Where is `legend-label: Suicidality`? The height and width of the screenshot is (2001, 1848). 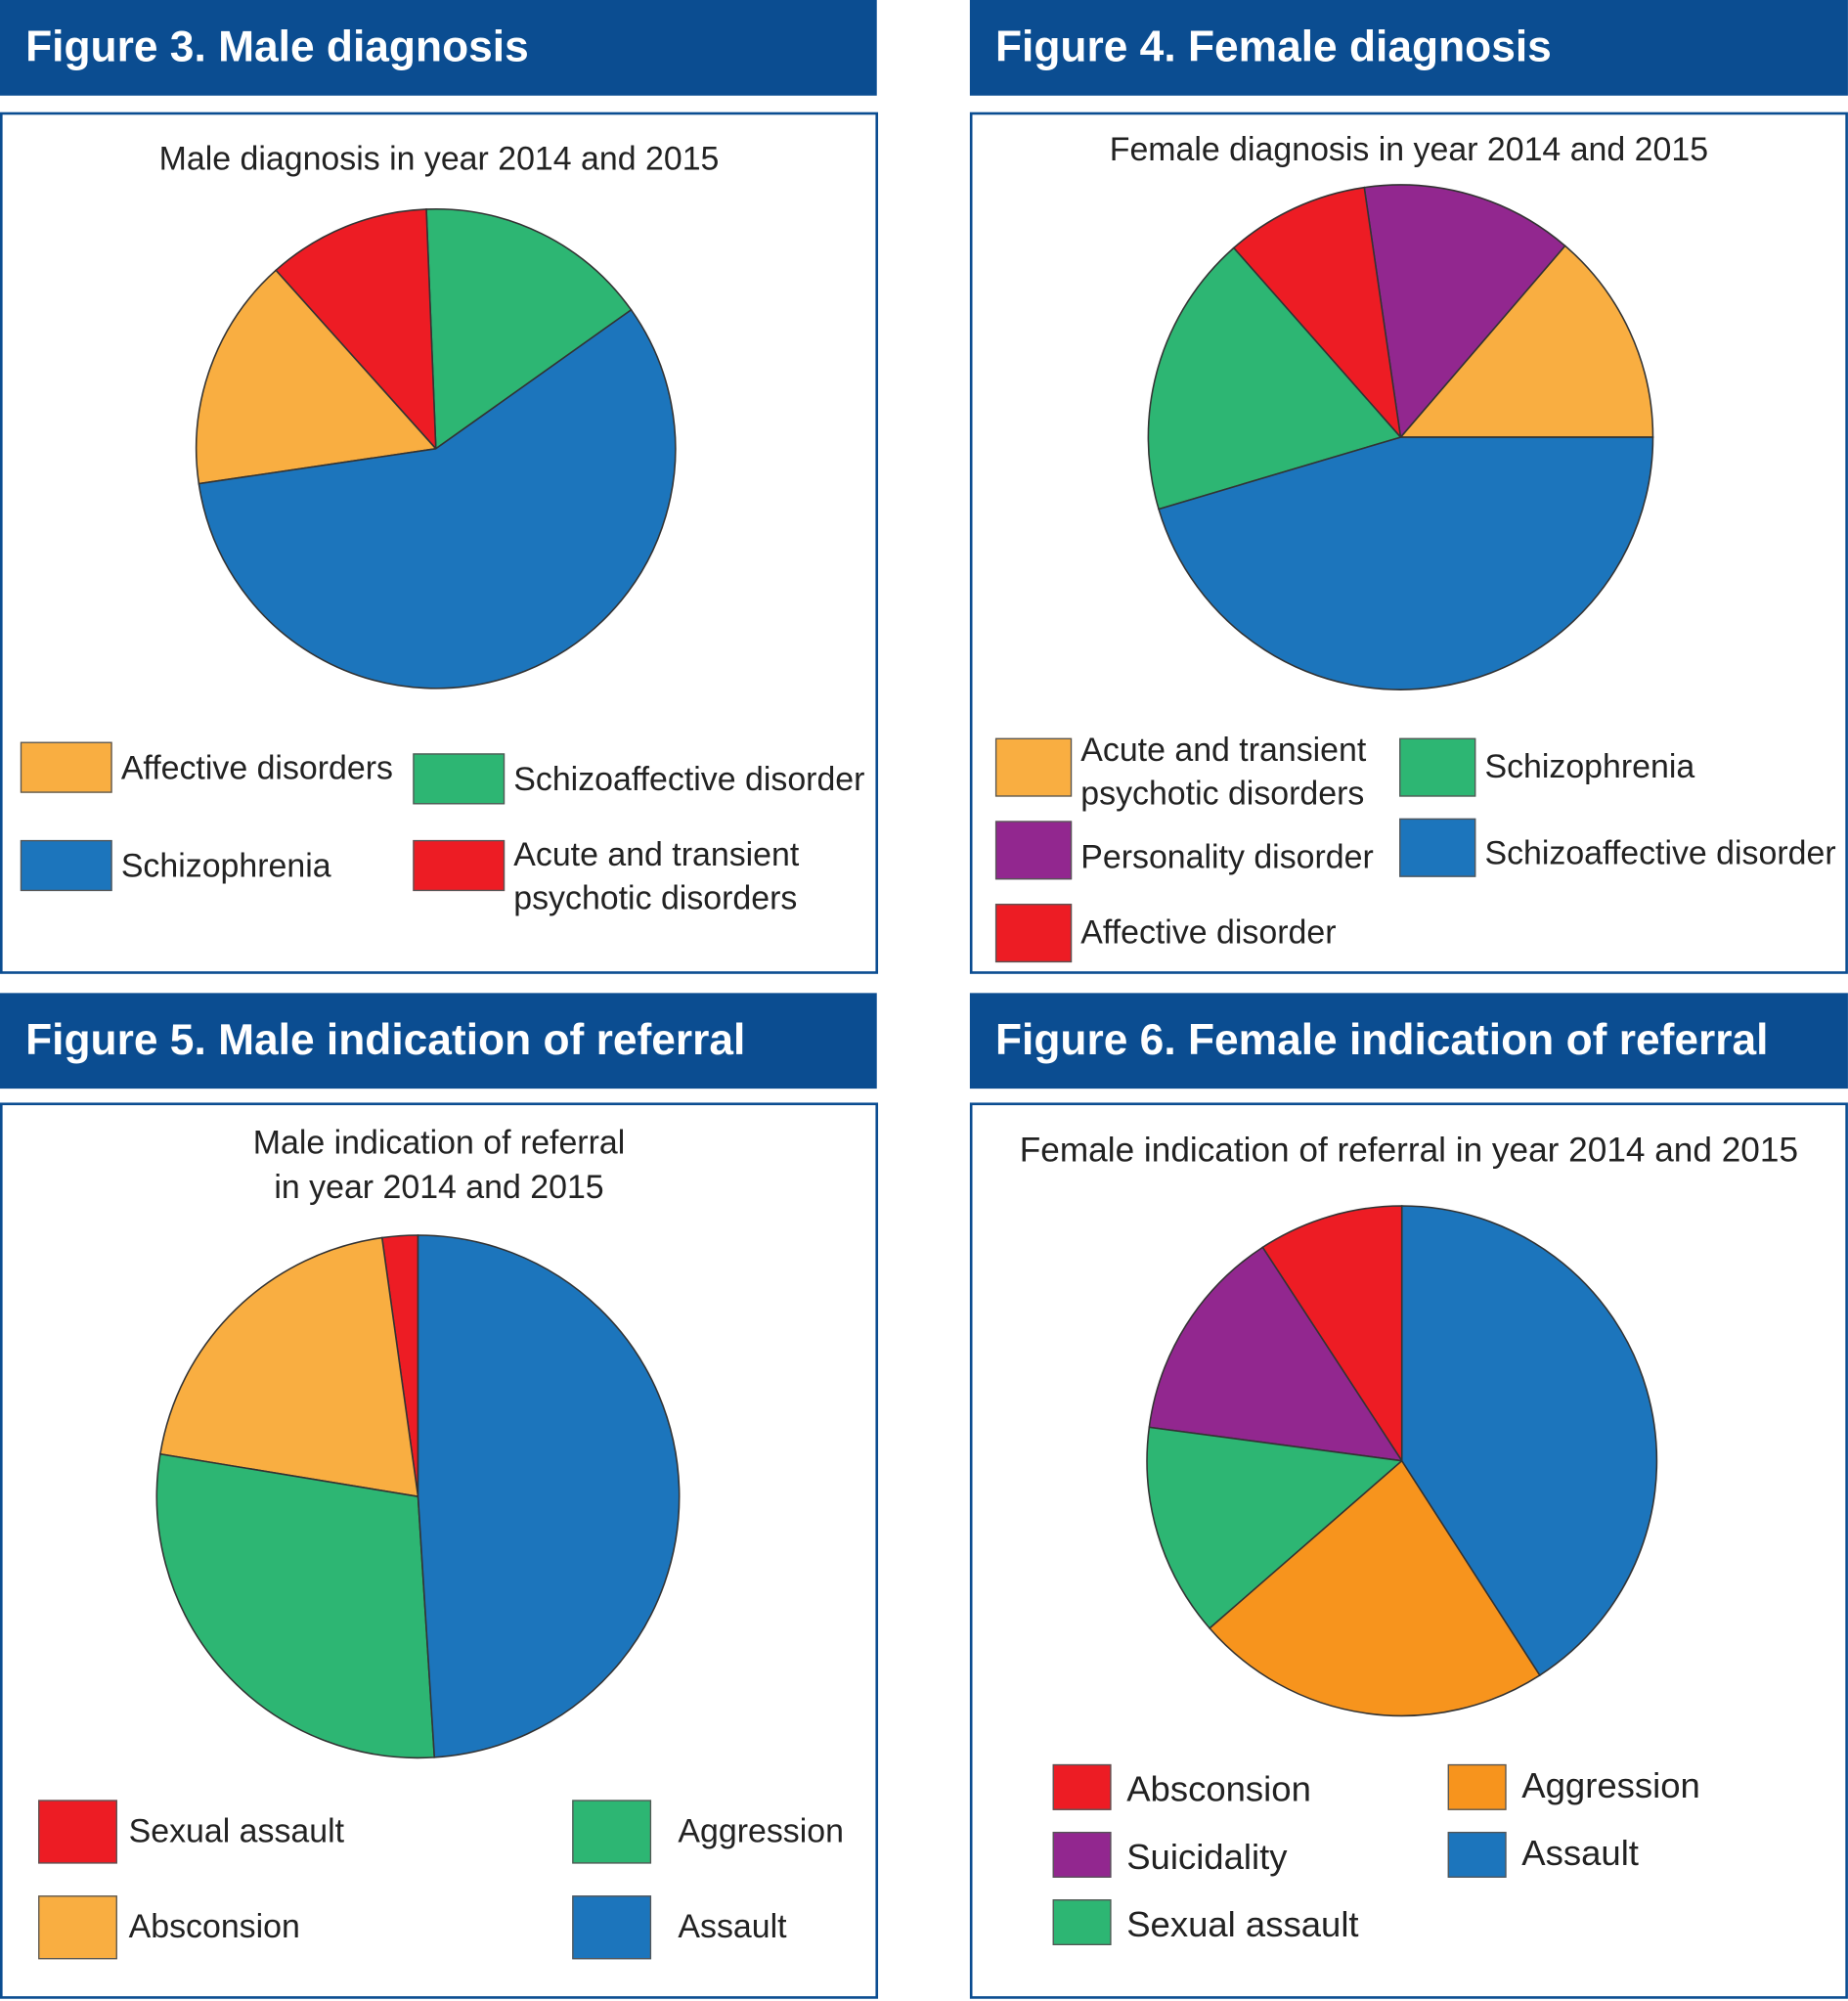 legend-label: Suicidality is located at coordinates (1207, 1857).